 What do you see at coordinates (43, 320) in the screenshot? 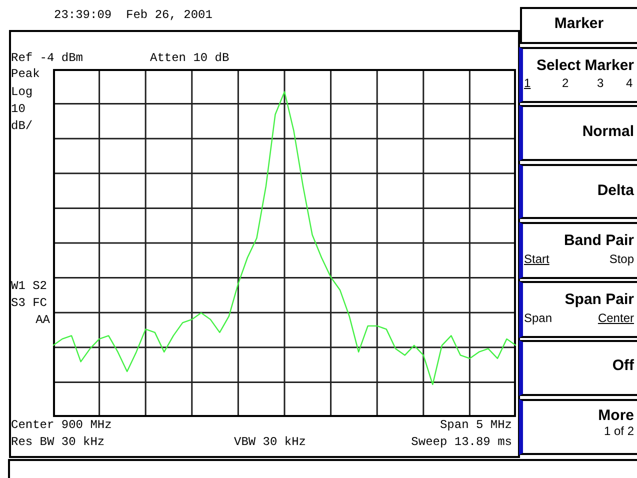
I see `text: AA` at bounding box center [43, 320].